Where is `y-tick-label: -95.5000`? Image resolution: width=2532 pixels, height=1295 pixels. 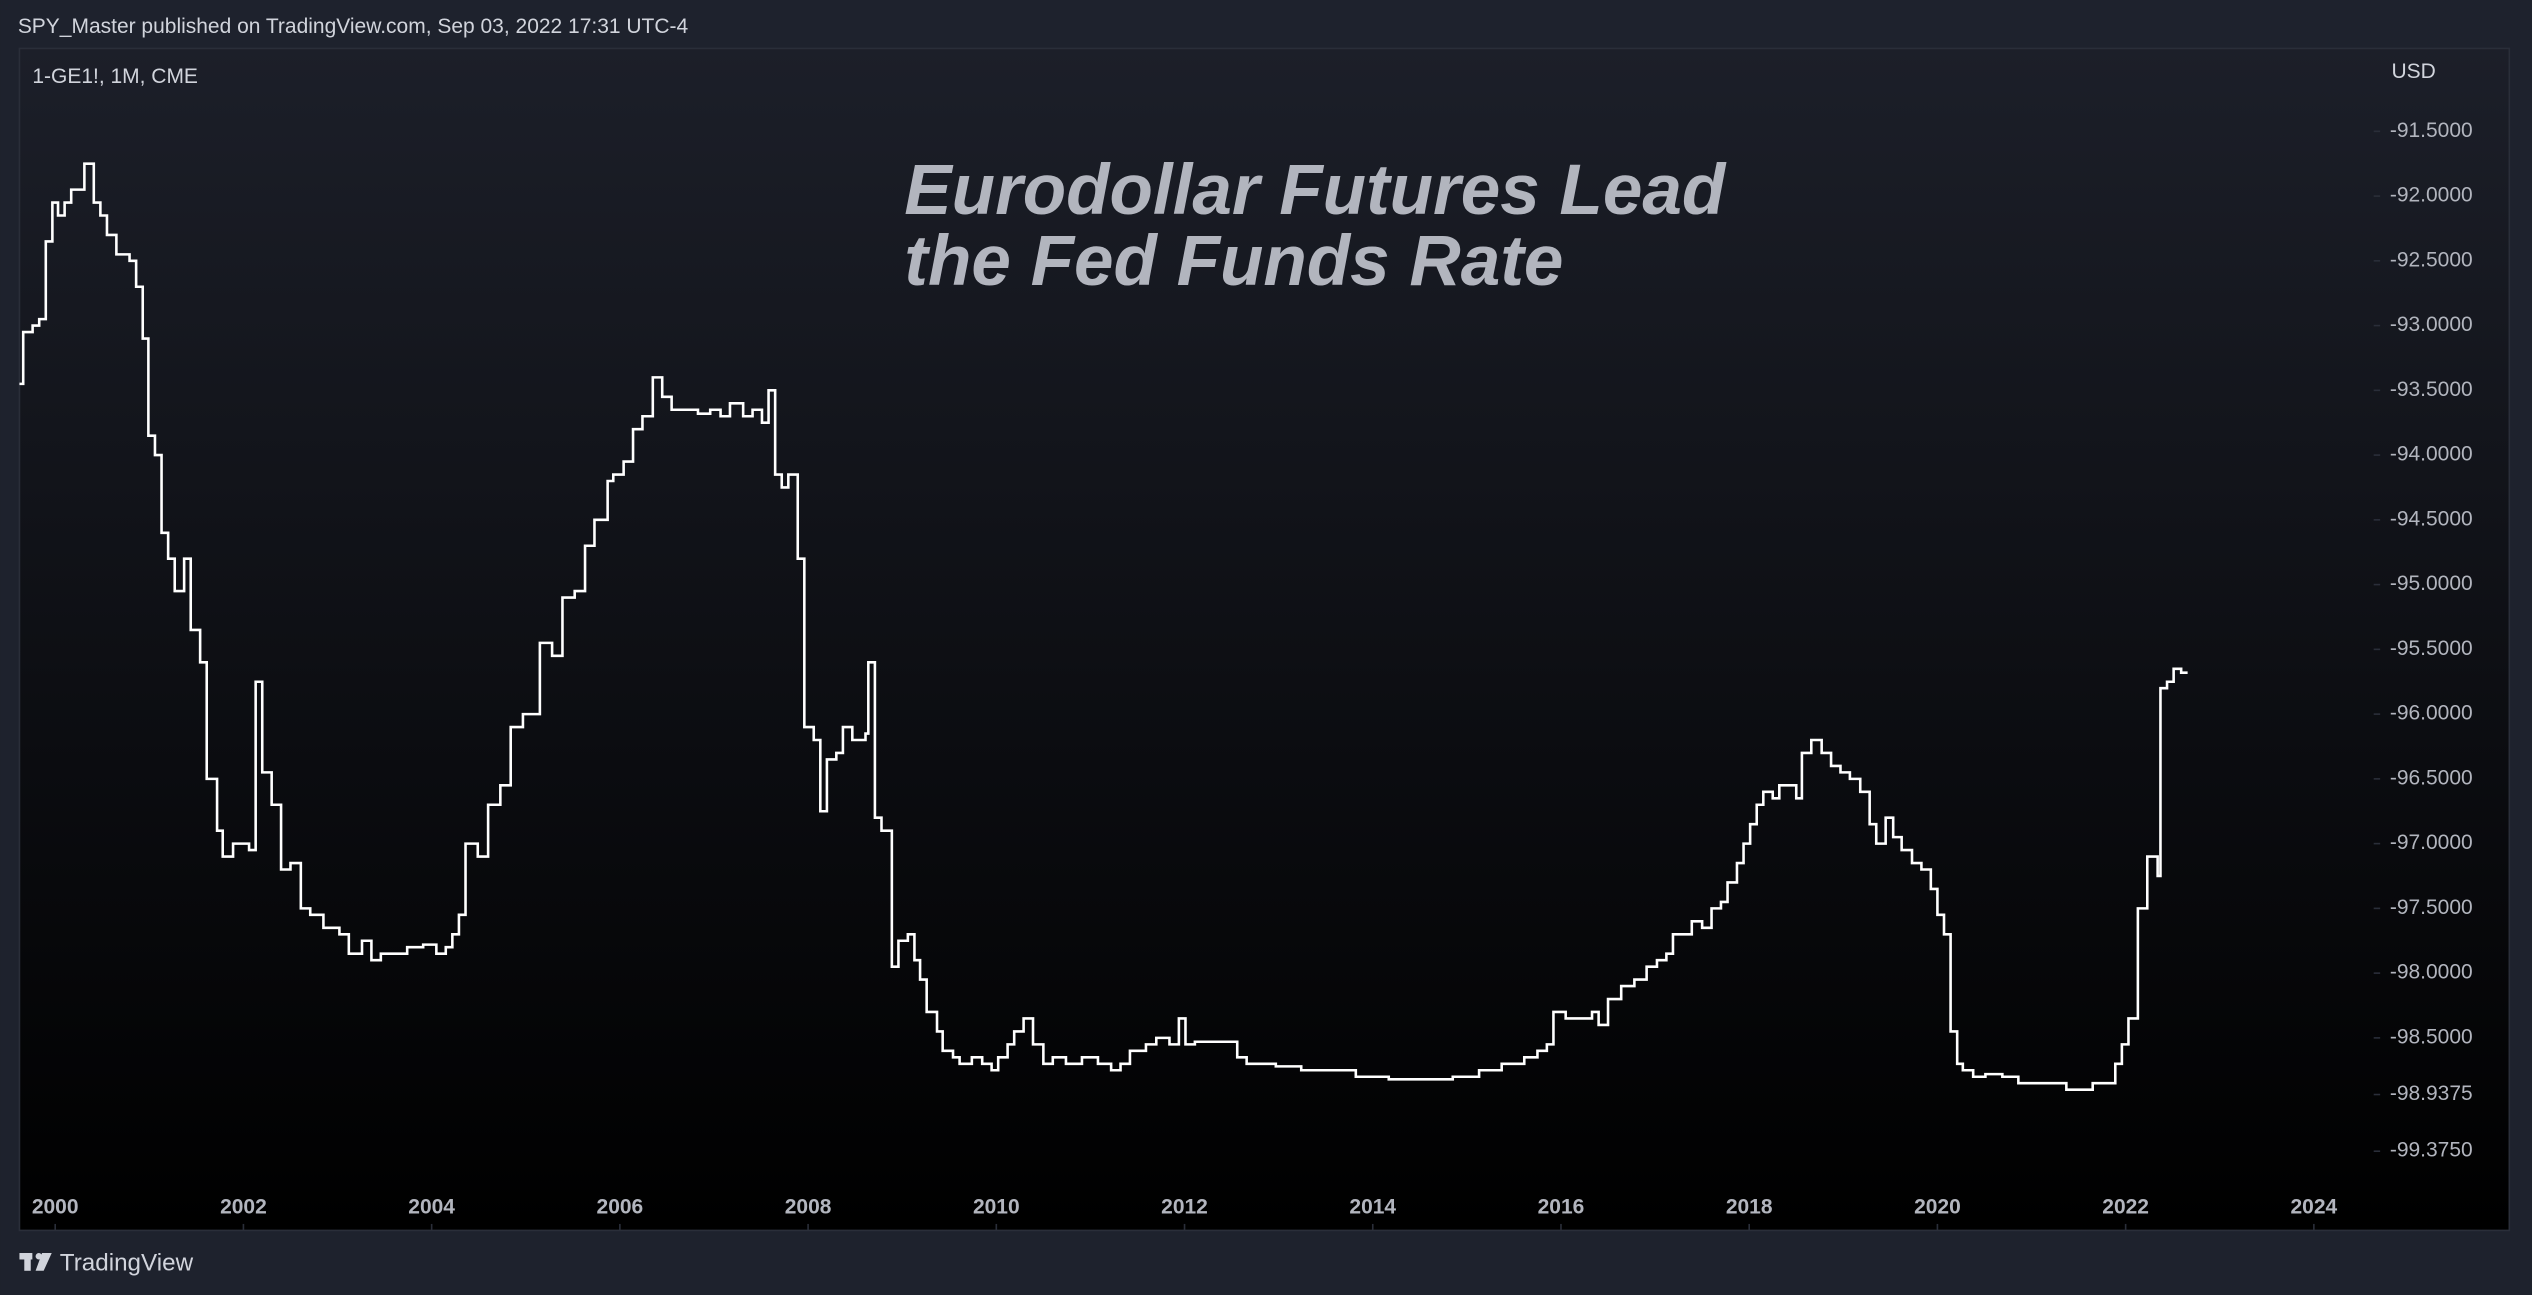
y-tick-label: -95.5000 is located at coordinates (2431, 648).